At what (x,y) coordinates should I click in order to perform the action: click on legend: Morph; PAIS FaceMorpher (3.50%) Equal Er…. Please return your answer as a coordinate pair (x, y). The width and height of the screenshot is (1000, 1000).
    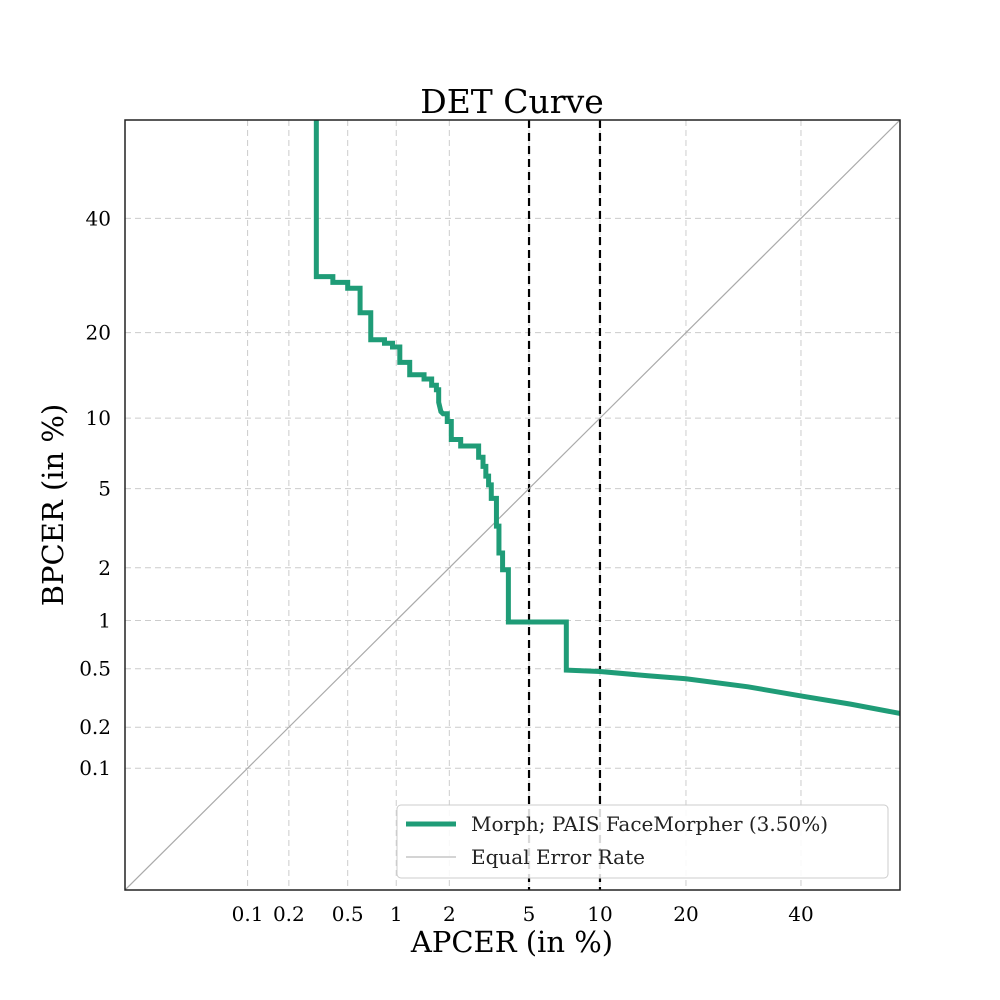
    Looking at the image, I should click on (642, 841).